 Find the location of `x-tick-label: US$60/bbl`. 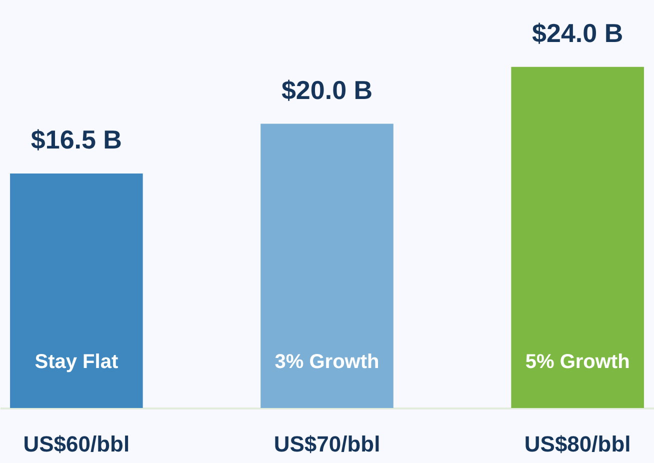

x-tick-label: US$60/bbl is located at coordinates (76, 444).